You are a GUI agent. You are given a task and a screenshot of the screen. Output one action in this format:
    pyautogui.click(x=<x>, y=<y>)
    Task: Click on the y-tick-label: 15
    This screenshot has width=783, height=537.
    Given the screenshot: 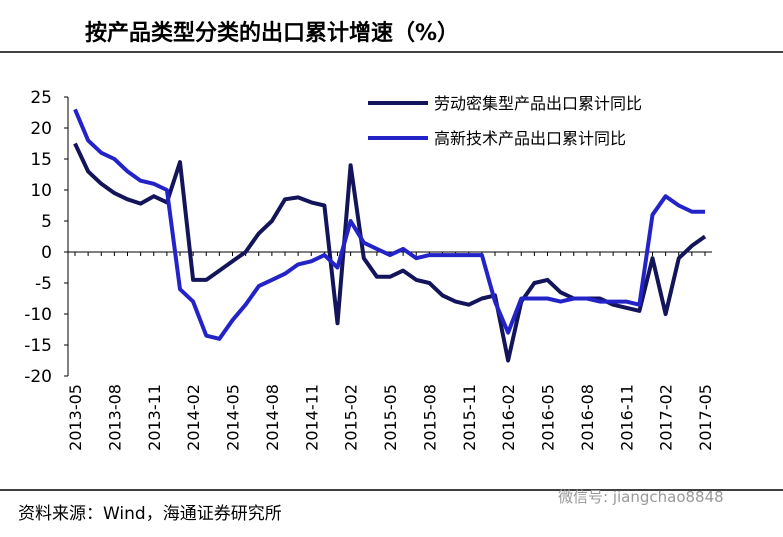 What is the action you would take?
    pyautogui.click(x=41, y=160)
    